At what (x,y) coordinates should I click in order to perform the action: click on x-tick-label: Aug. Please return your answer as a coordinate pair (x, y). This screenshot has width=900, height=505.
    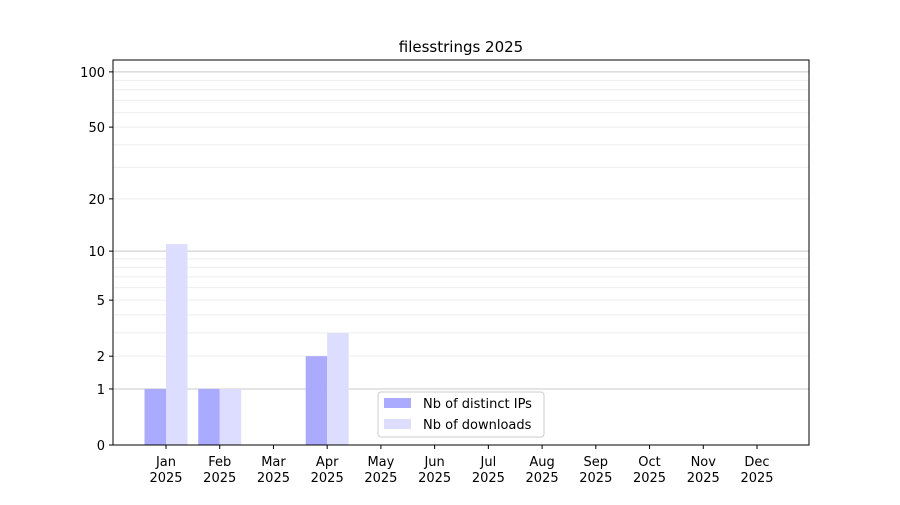
    Looking at the image, I should click on (541, 462).